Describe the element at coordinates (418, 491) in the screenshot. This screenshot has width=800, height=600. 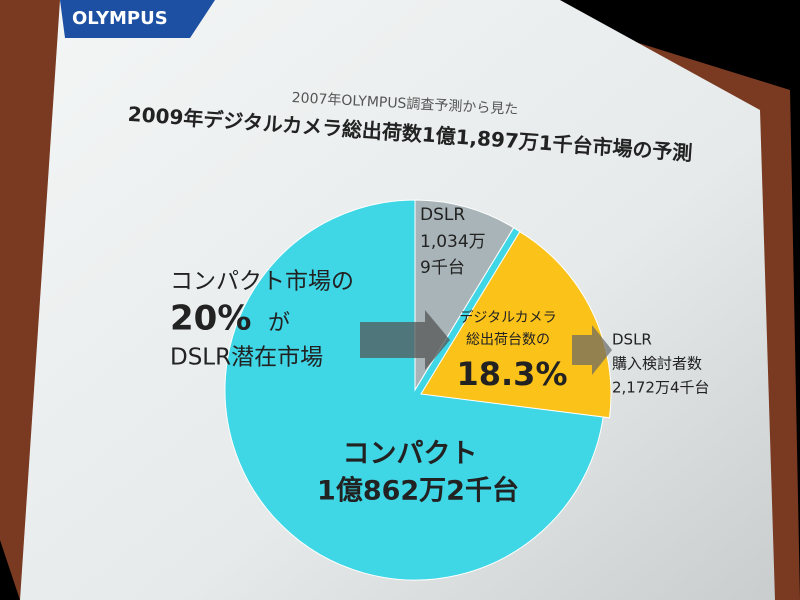
I see `slice-value-label: 1億862万2千台` at that location.